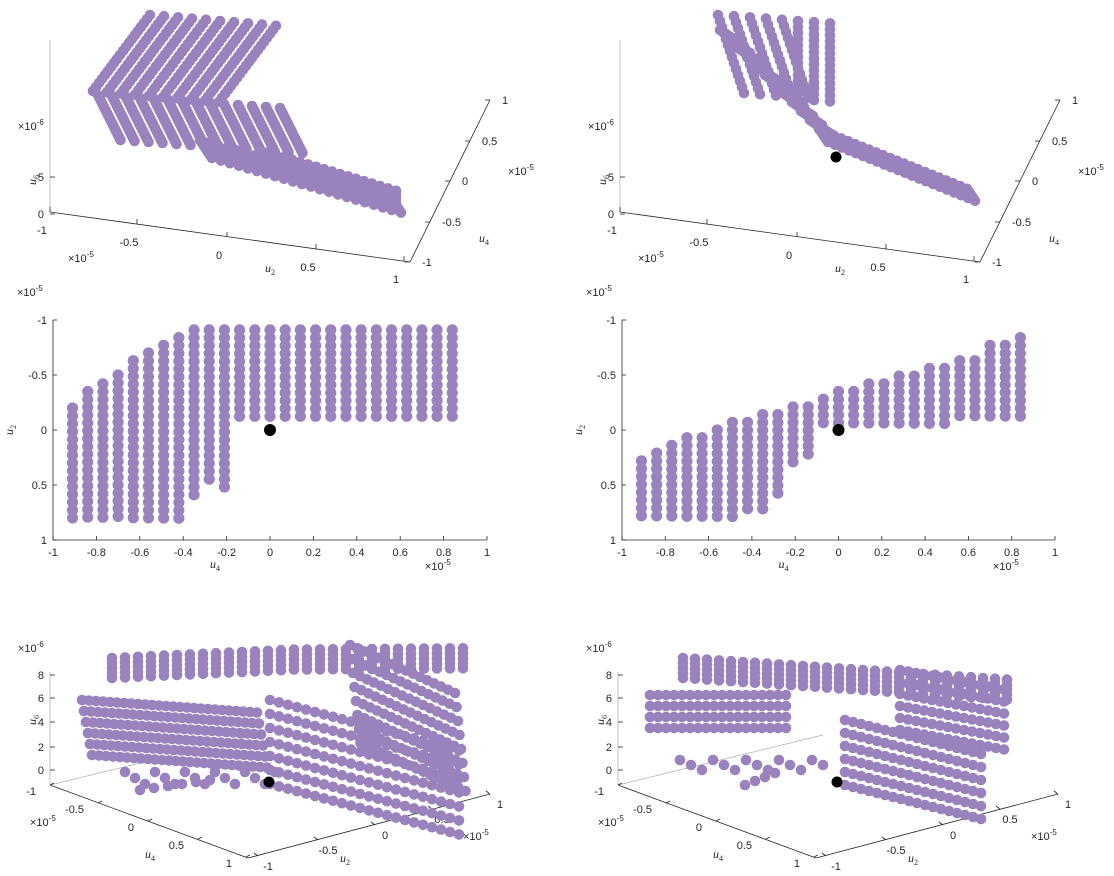 This screenshot has width=1114, height=876. Describe the element at coordinates (1006, 565) in the screenshot. I see `x-exponent-label: ×10⁻⁵` at that location.